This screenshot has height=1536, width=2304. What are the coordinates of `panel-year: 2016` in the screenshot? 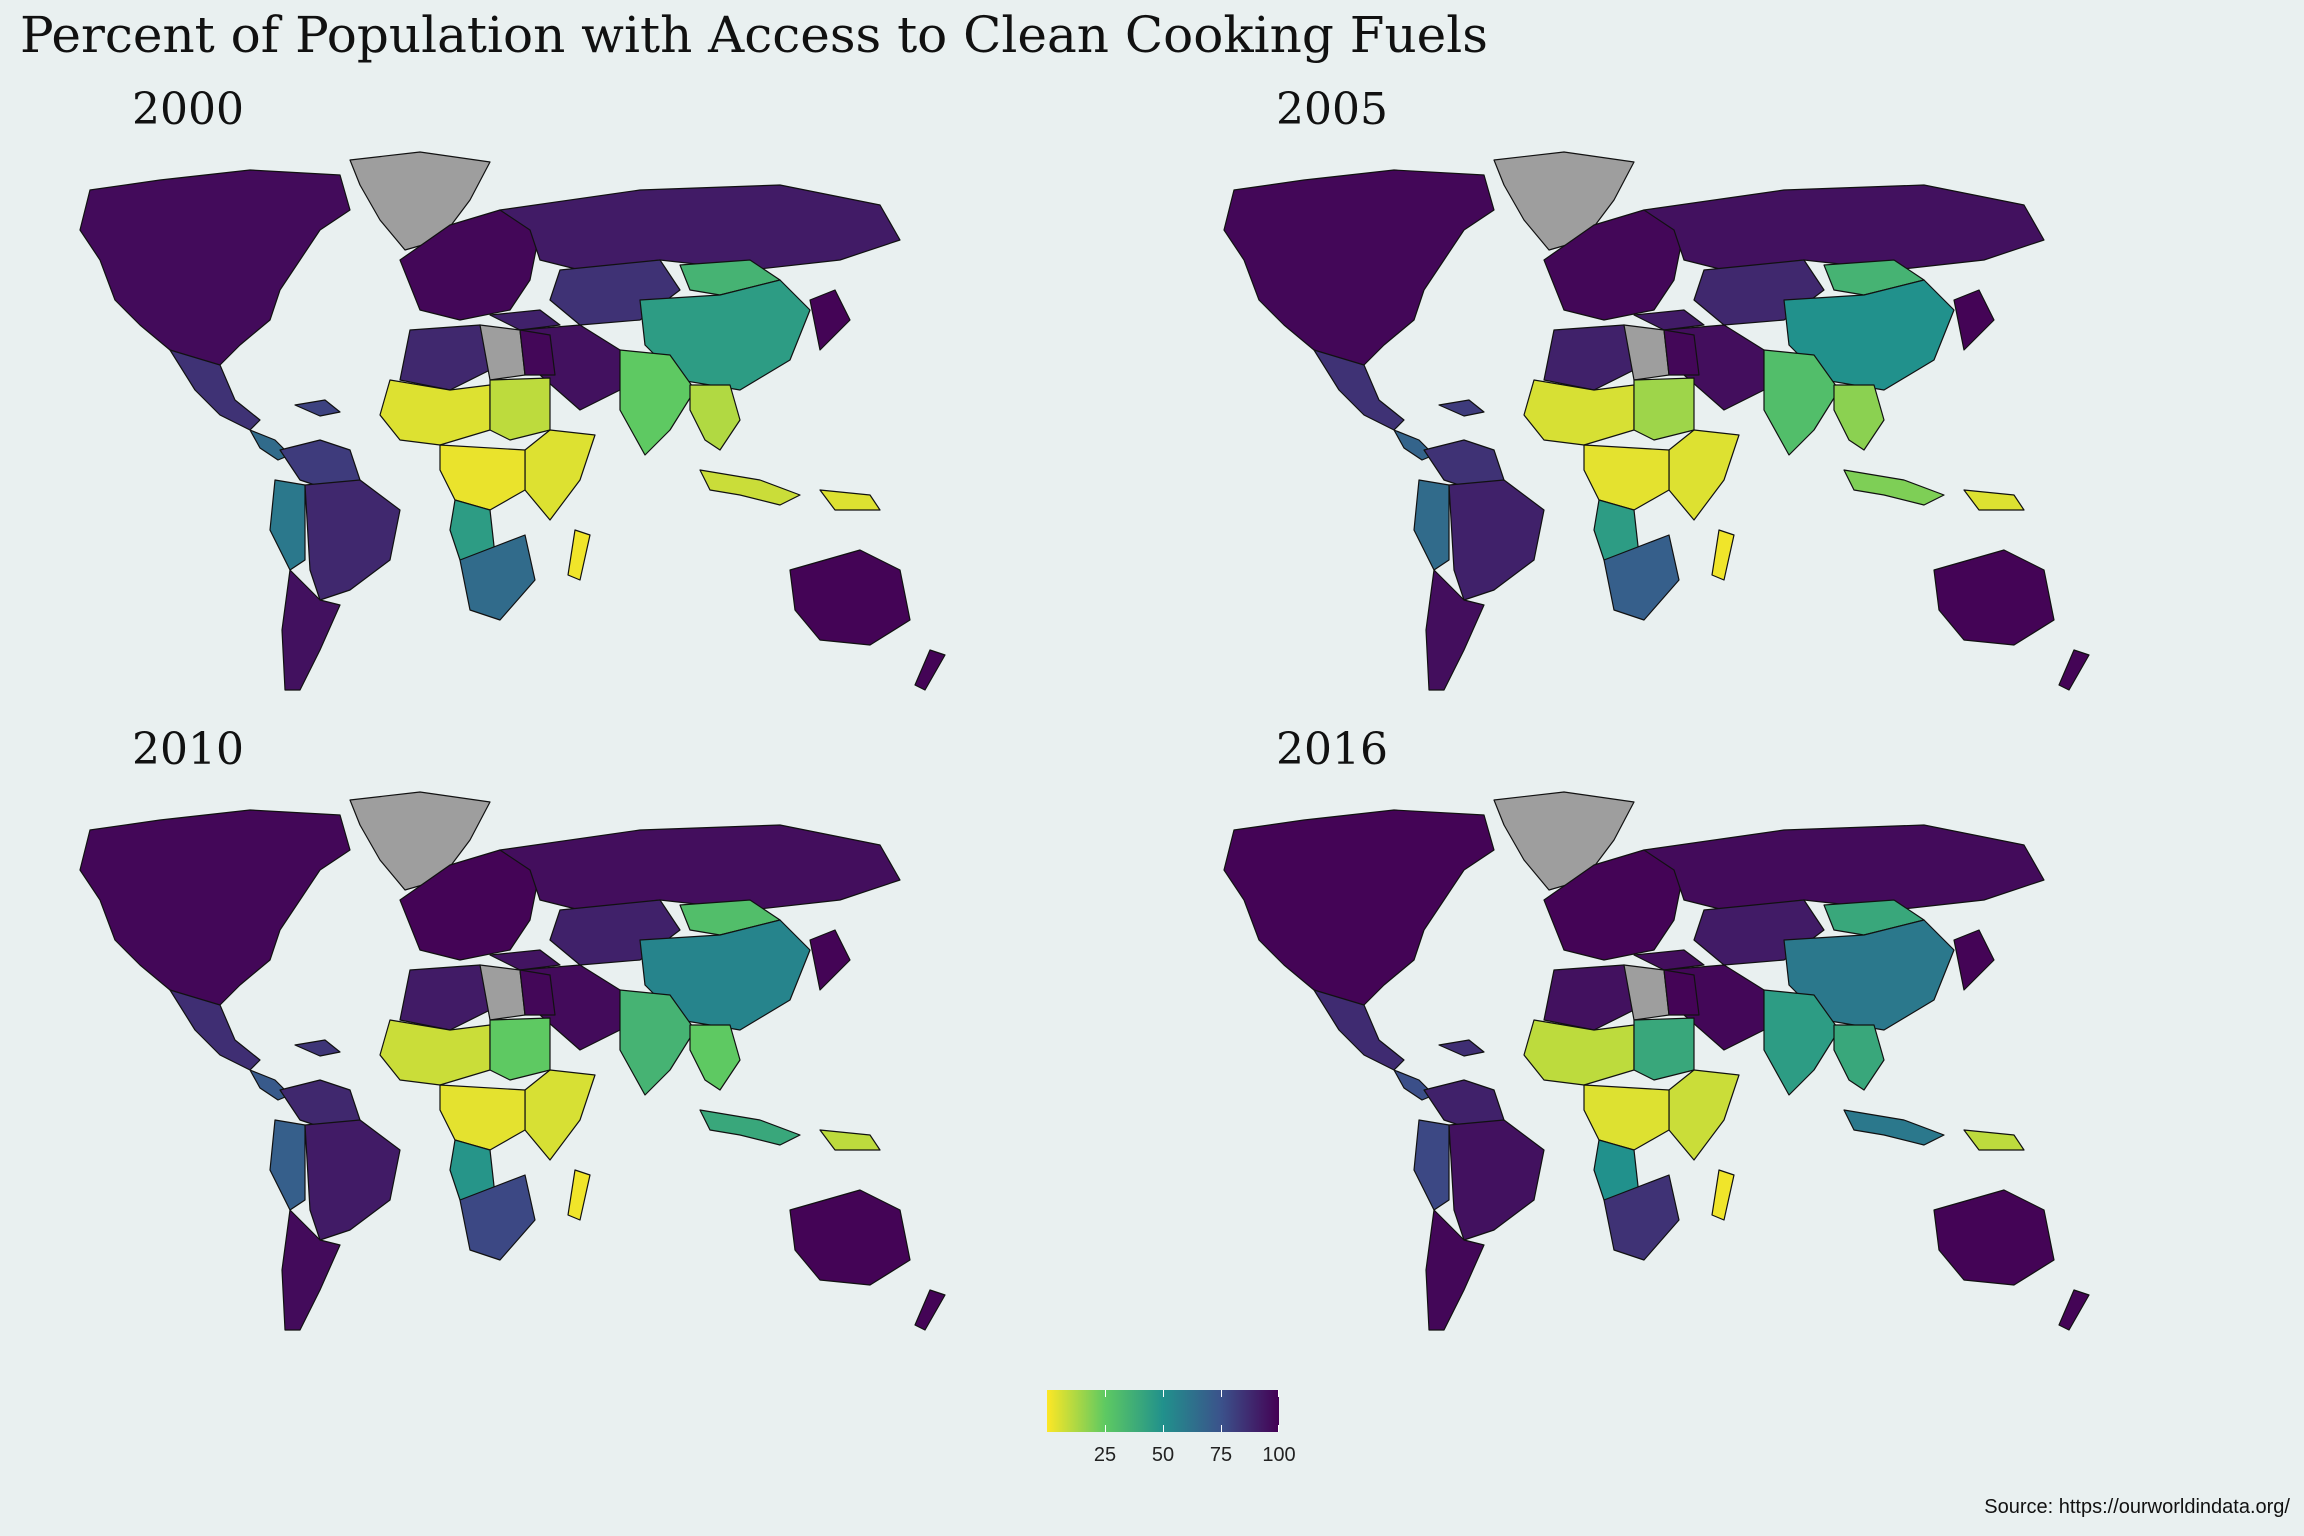 It's located at (1332, 749).